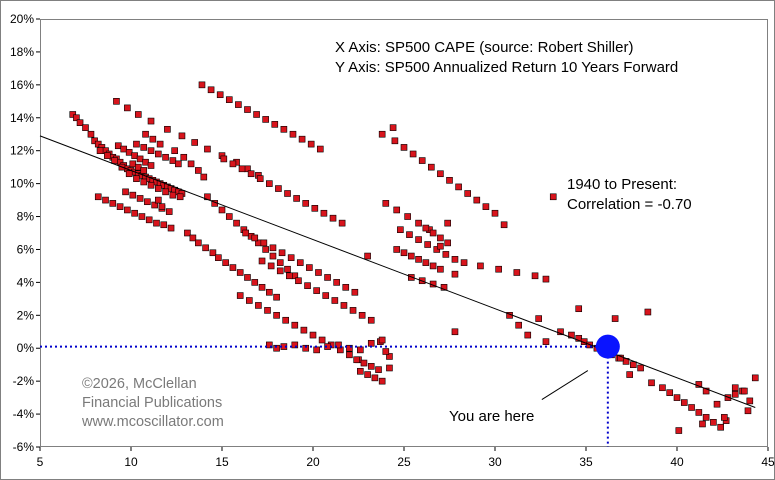  I want to click on you-are-here-label: You are here, so click(491, 416).